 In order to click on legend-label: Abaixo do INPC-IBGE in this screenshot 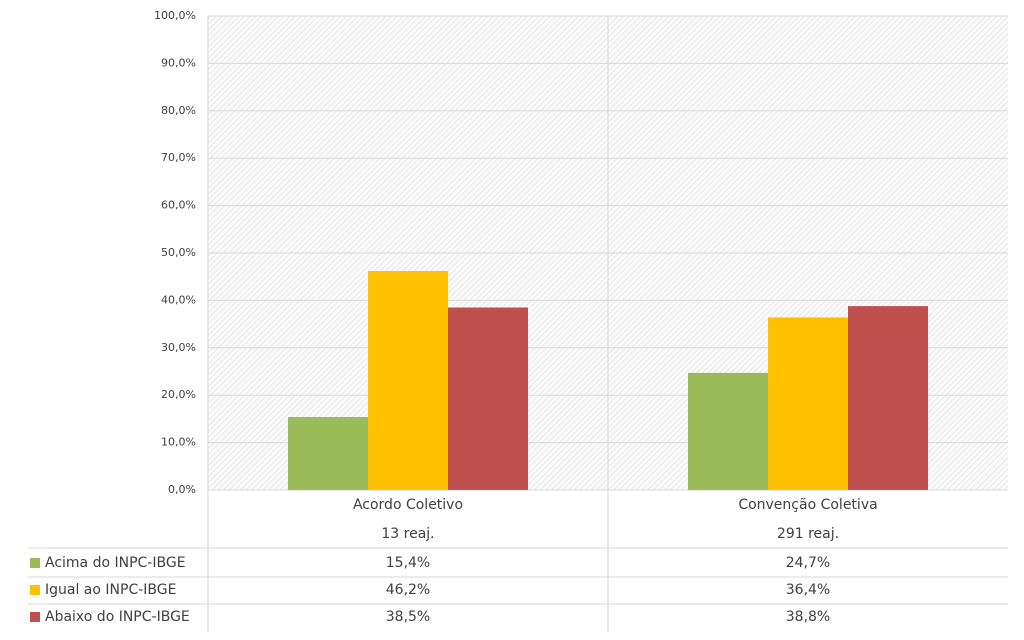, I will do `click(117, 617)`.